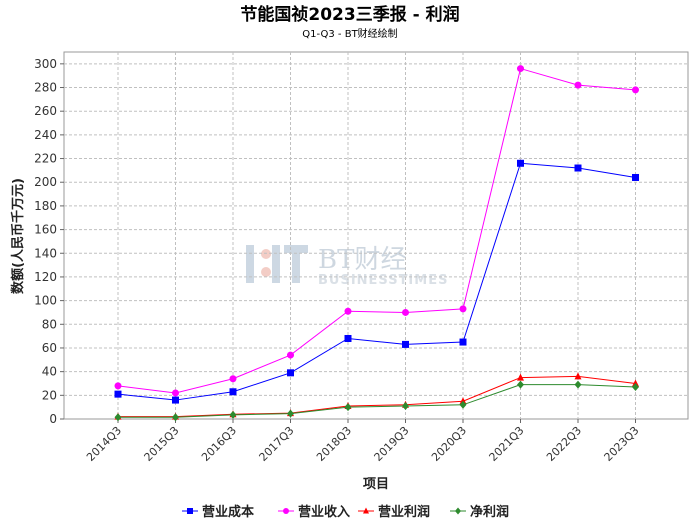  I want to click on x-tick-label: 2016Q3, so click(219, 444).